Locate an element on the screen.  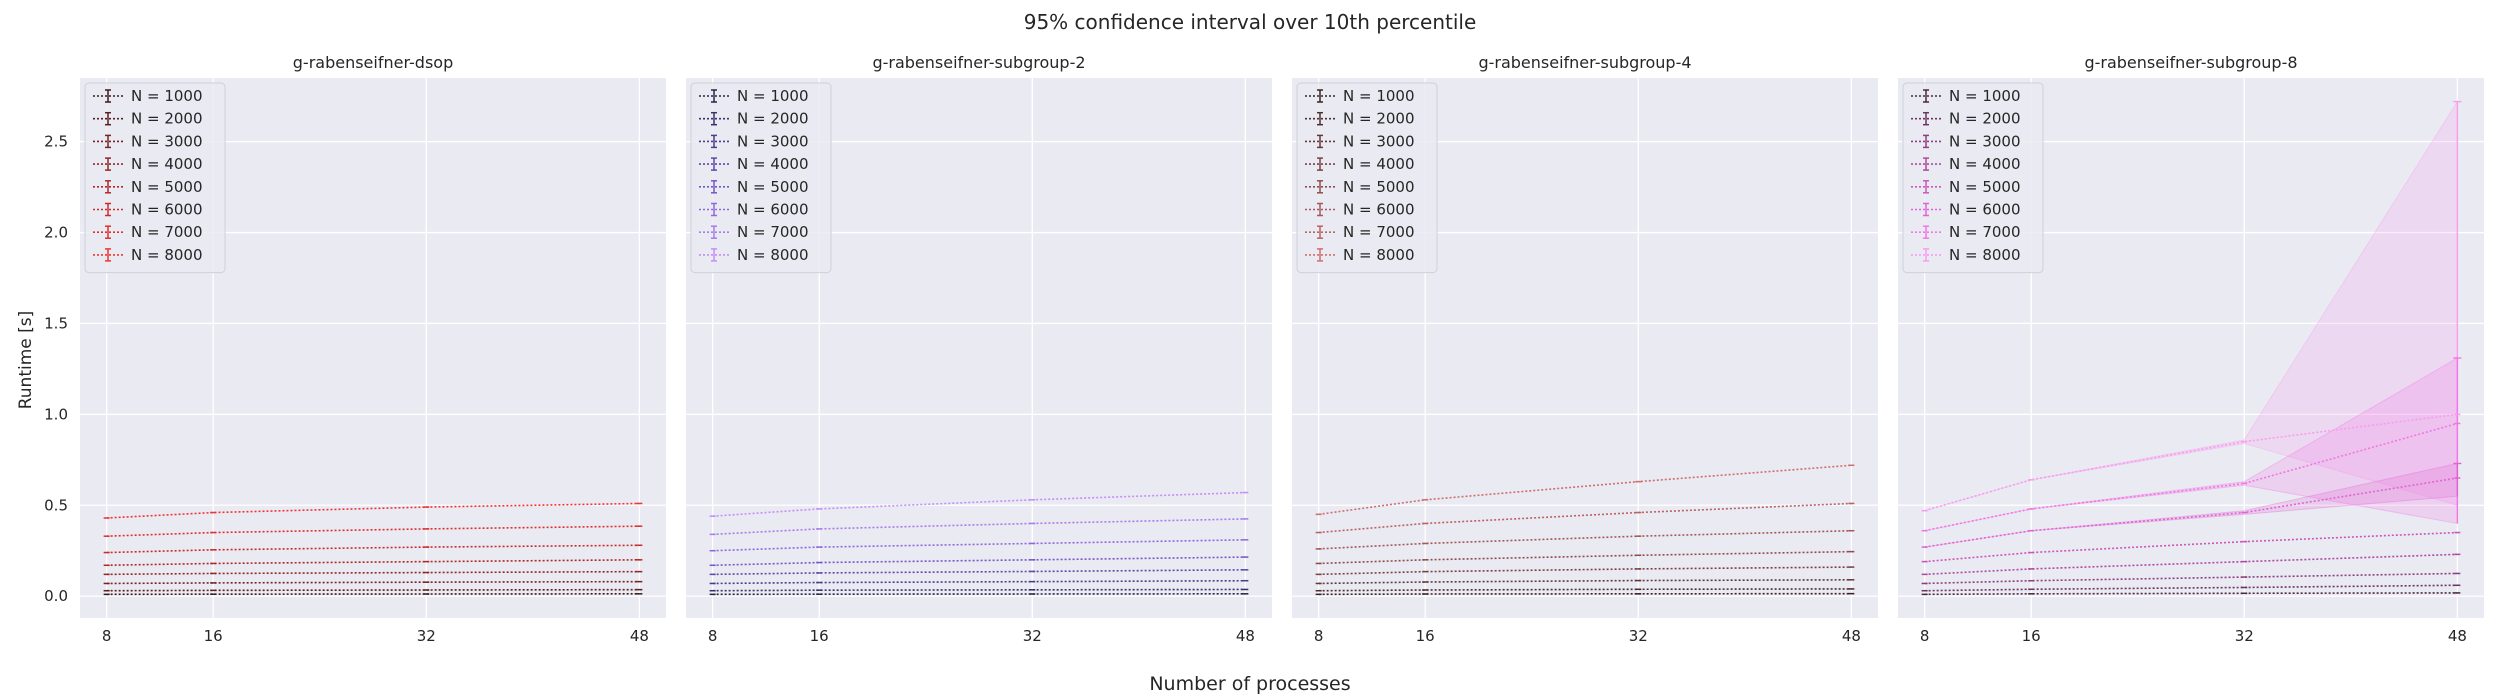
panel-title: g-rabenseifner-subgroup-4 is located at coordinates (1584, 62).